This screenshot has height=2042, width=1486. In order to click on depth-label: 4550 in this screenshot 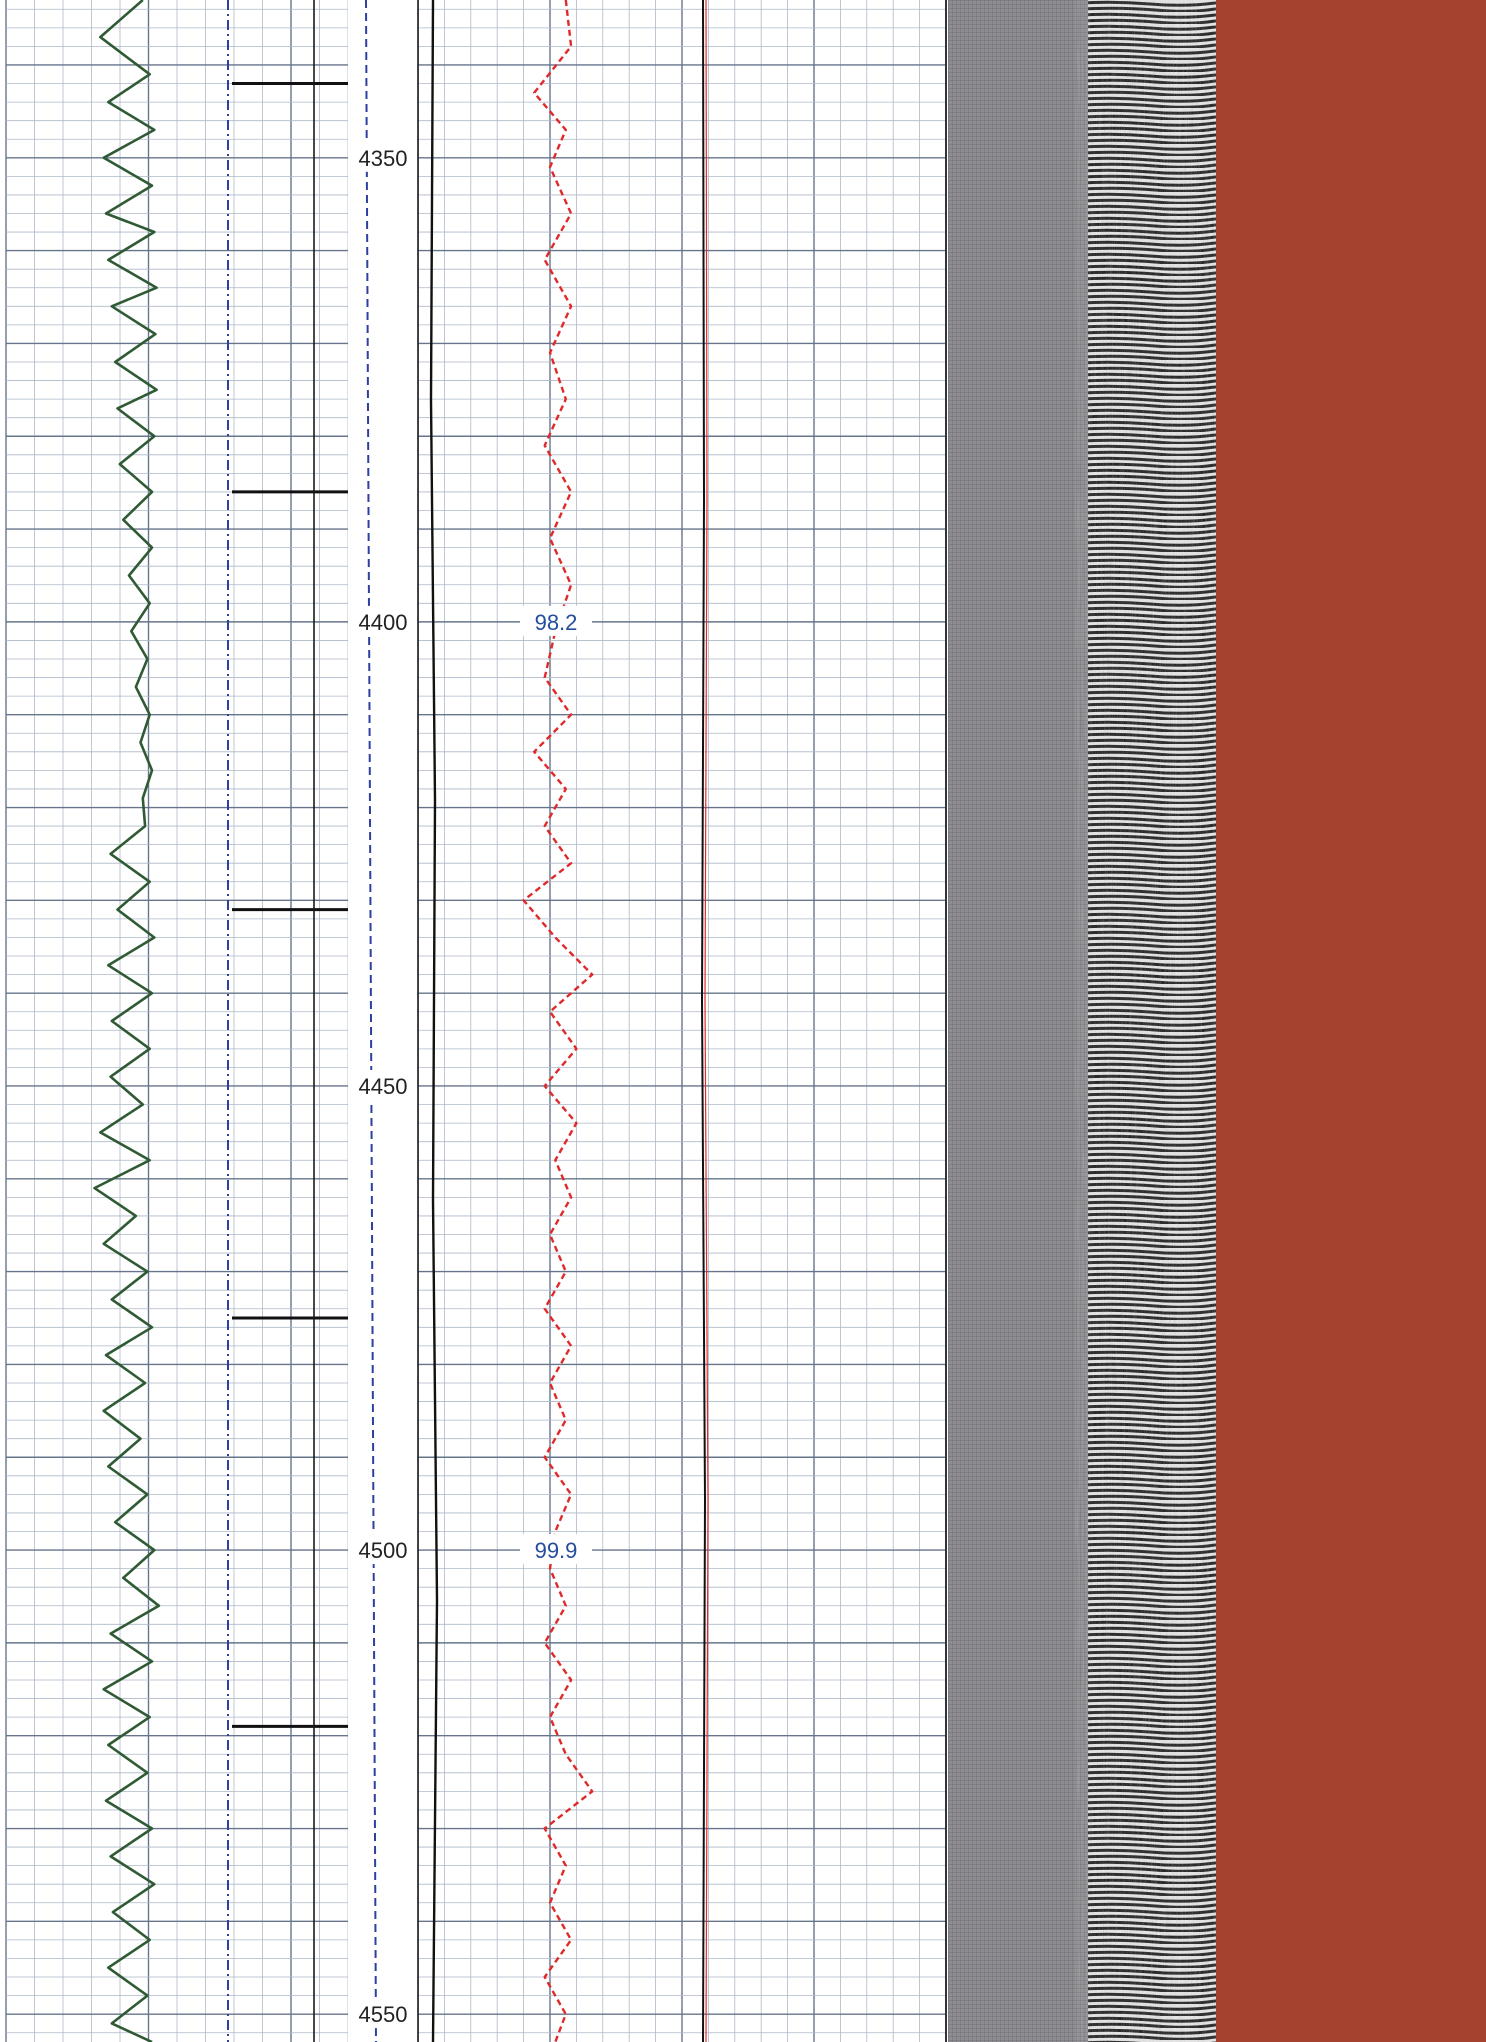, I will do `click(383, 2014)`.